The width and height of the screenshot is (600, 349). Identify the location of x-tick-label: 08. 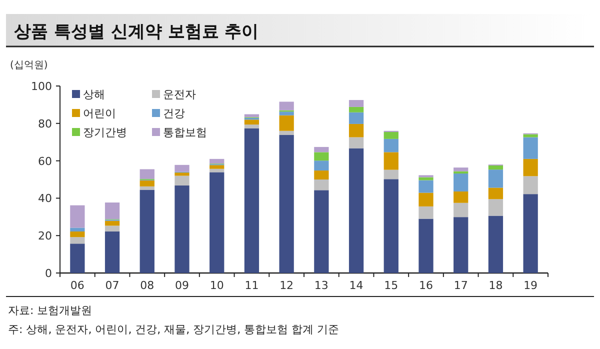
(147, 285).